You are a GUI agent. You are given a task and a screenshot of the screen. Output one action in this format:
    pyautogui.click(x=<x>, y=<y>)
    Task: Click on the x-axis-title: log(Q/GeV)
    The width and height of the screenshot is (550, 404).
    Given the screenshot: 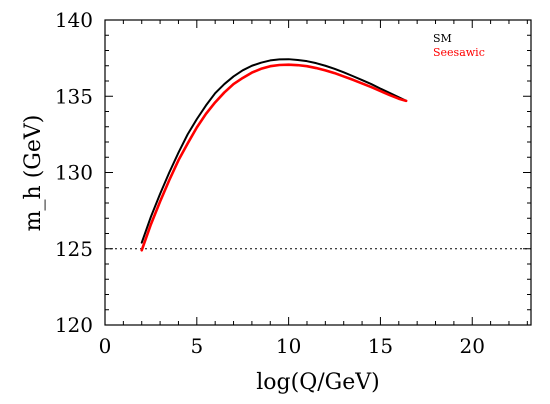 What is the action you would take?
    pyautogui.click(x=317, y=382)
    